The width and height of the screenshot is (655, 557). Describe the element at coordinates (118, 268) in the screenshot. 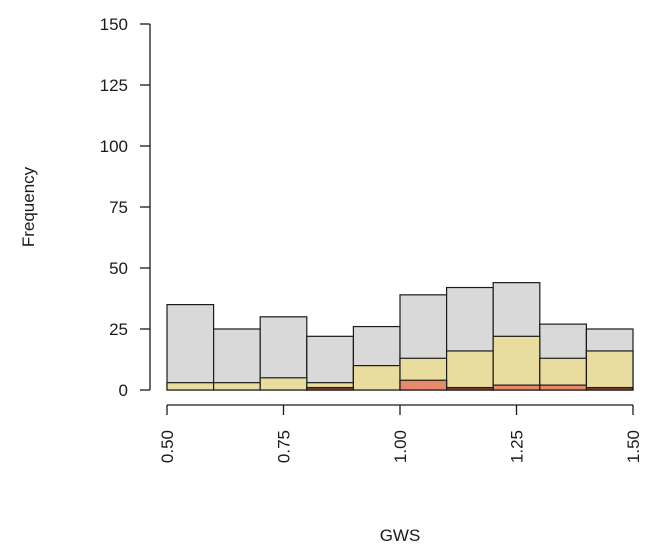

I see `y-tick-label: 50` at that location.